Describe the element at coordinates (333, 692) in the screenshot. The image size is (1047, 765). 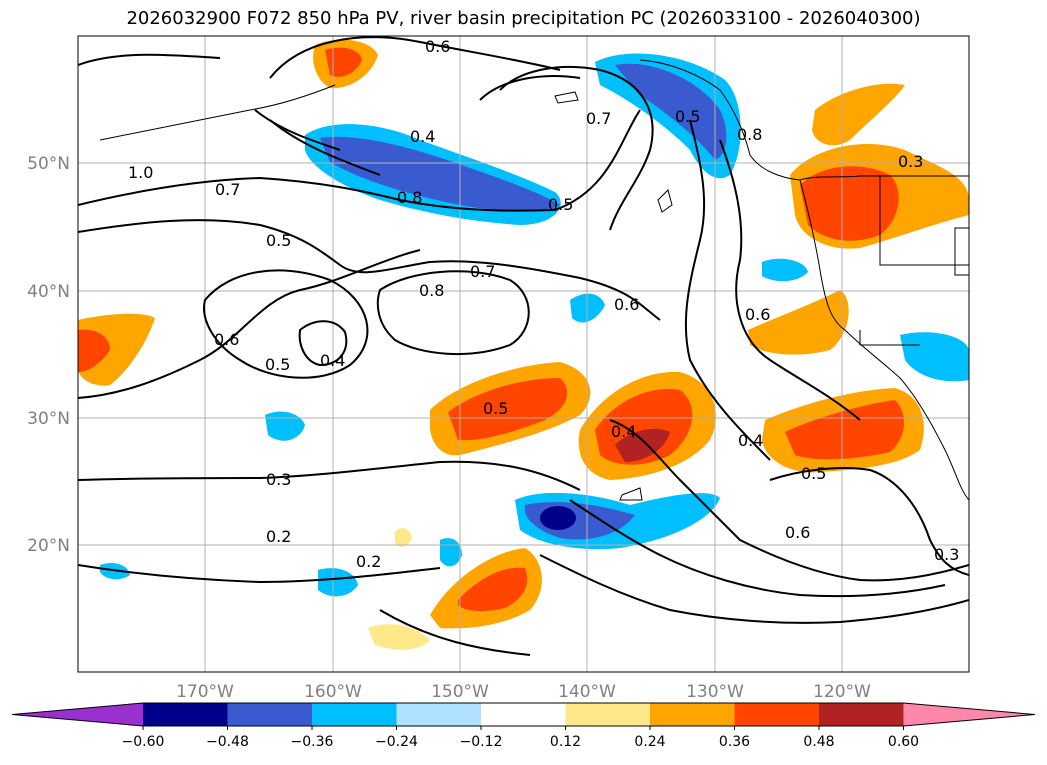
I see `longitude-label: 160°W` at that location.